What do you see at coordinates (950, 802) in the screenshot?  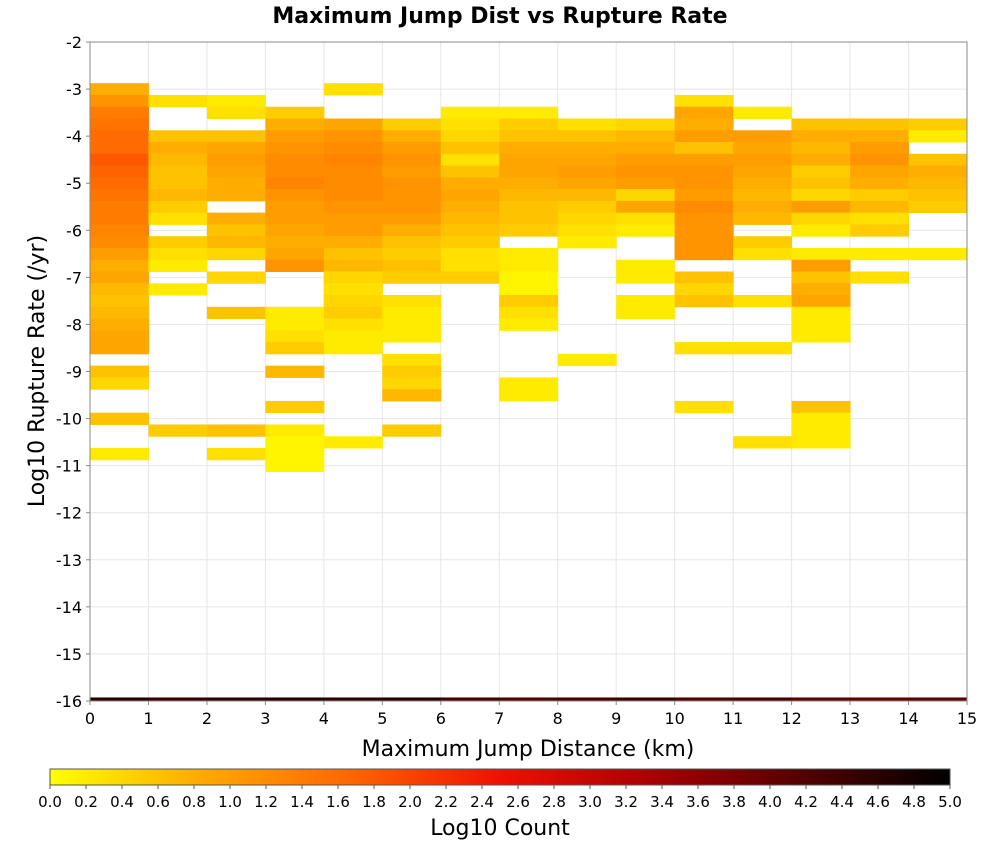 I see `colorbar-tick-label: 5.0` at bounding box center [950, 802].